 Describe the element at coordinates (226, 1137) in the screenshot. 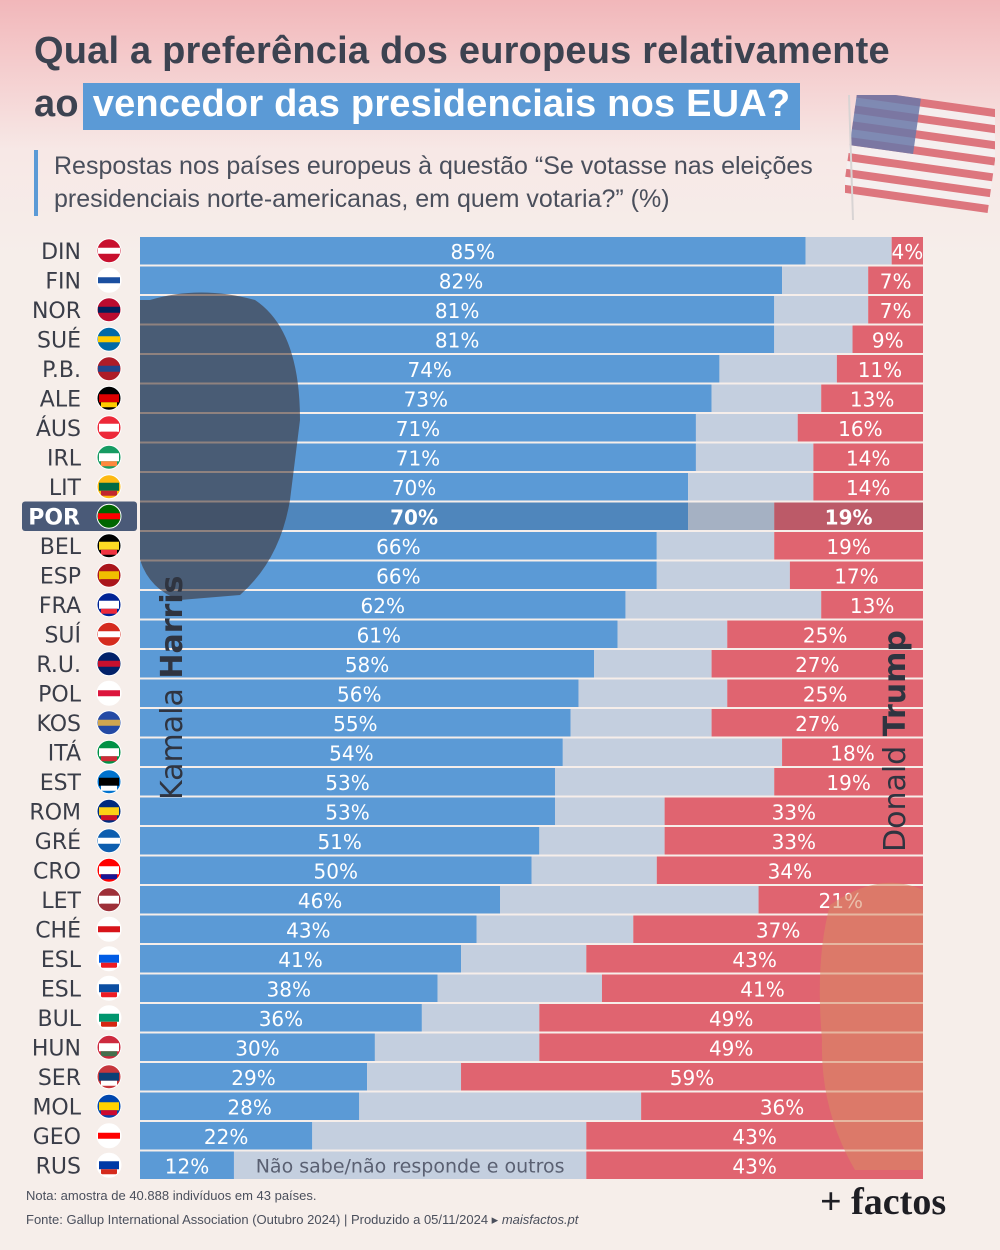

I see `data-label-harris: 22%` at that location.